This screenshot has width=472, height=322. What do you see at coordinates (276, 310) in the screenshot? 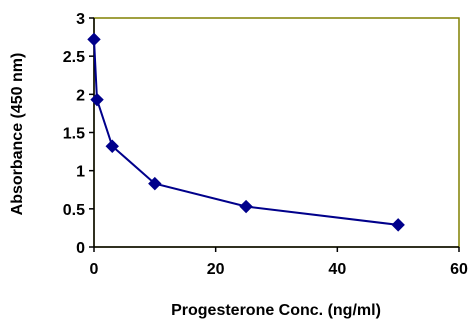
I see `x-axis-title: Progesterone Conc. (ng/ml)` at bounding box center [276, 310].